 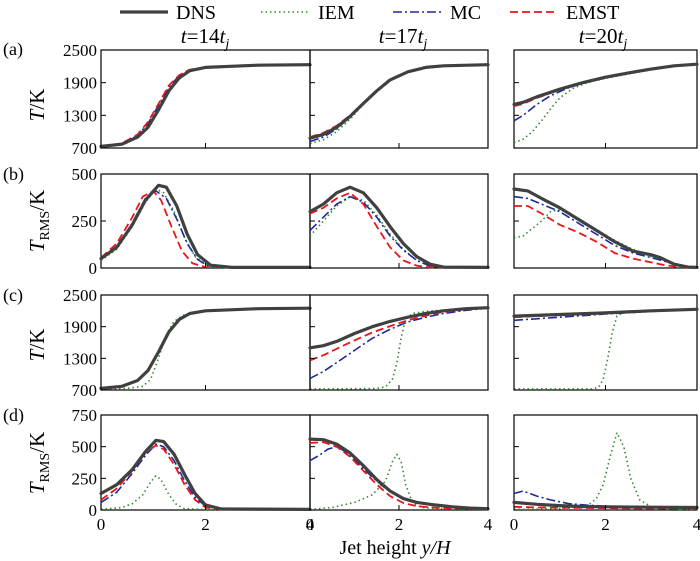 I want to click on panel-r3-c3, so click(x=605, y=342).